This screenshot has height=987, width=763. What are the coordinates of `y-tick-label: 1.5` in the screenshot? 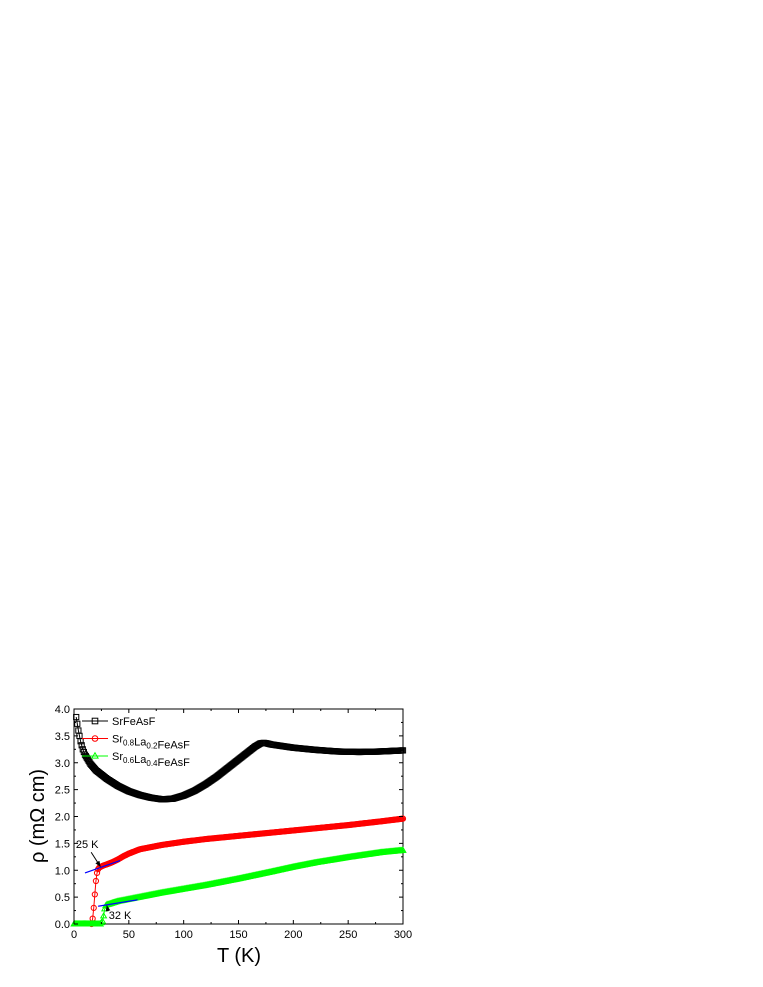 It's located at (62, 844).